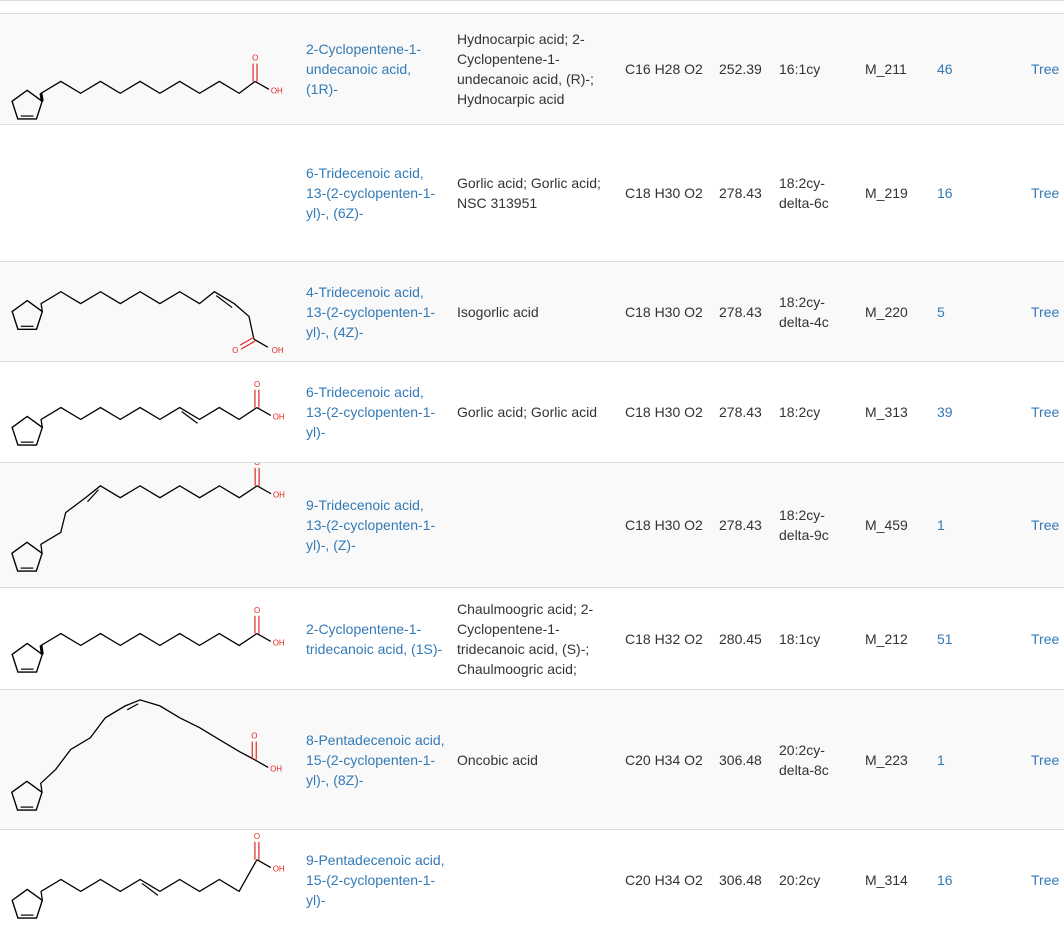 The width and height of the screenshot is (1064, 931). What do you see at coordinates (529, 193) in the screenshot?
I see `synonyms-cell: Gorlic acid; Gorlic acid; NSC 313951` at bounding box center [529, 193].